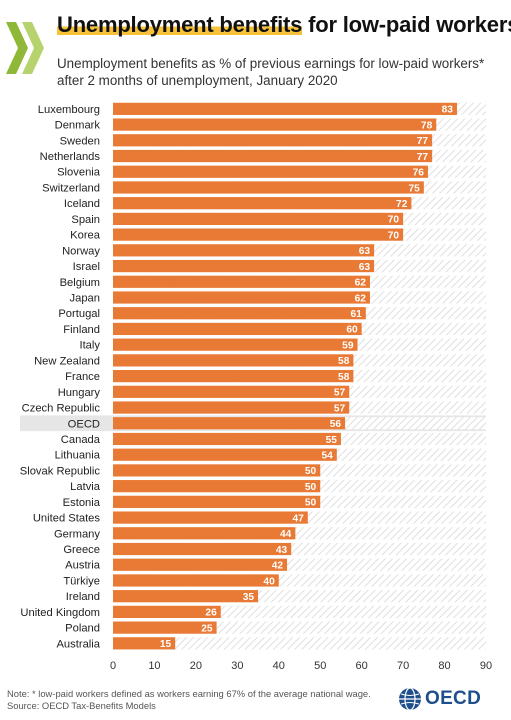 Image resolution: width=511 pixels, height=720 pixels. Describe the element at coordinates (71, 188) in the screenshot. I see `category-label: Switzerland` at that location.